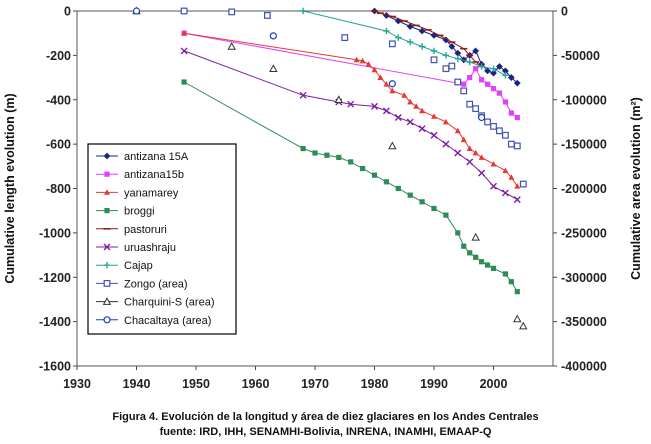  What do you see at coordinates (55, 233) in the screenshot?
I see `y-left-tick-label: -1000` at bounding box center [55, 233].